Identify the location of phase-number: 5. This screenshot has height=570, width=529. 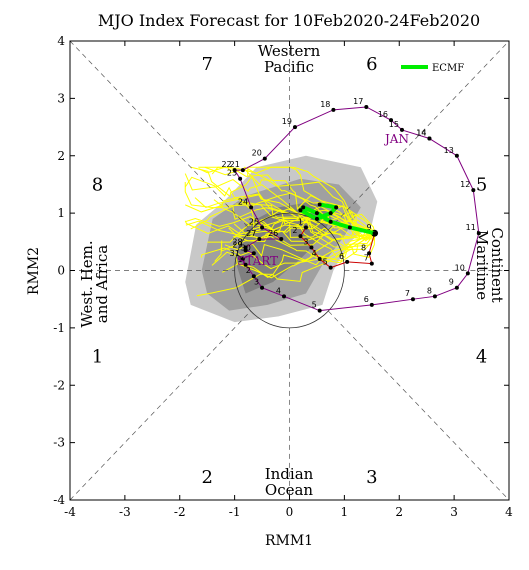
(481, 184).